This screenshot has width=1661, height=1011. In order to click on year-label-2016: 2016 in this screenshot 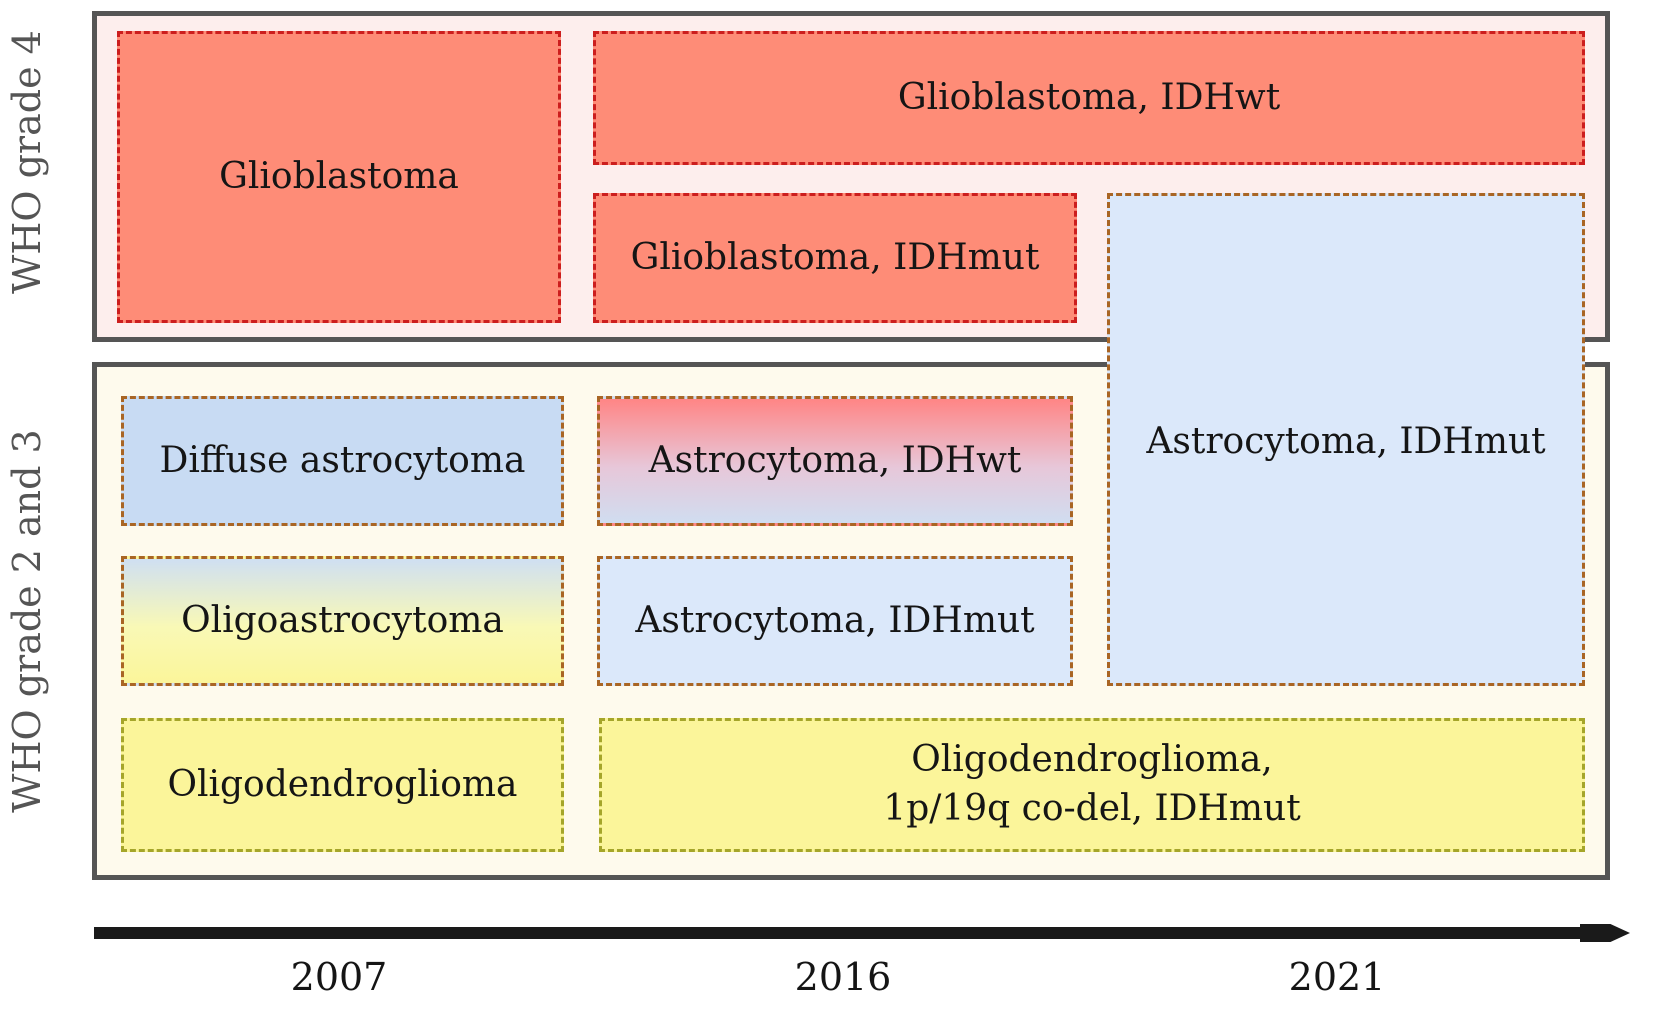, I will do `click(843, 977)`.